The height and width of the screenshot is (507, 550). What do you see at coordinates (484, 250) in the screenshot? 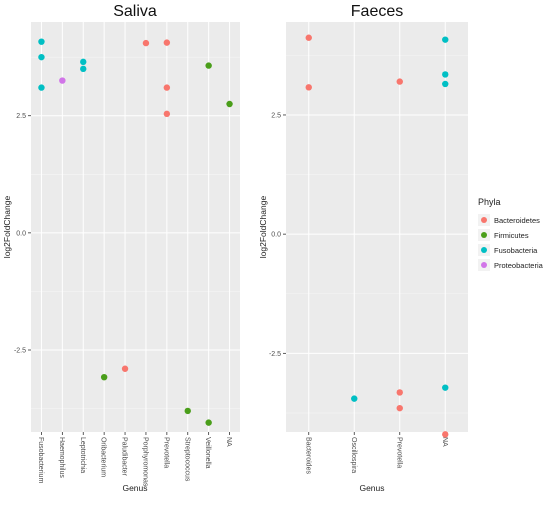
I see `legend-key-fusobacteria` at bounding box center [484, 250].